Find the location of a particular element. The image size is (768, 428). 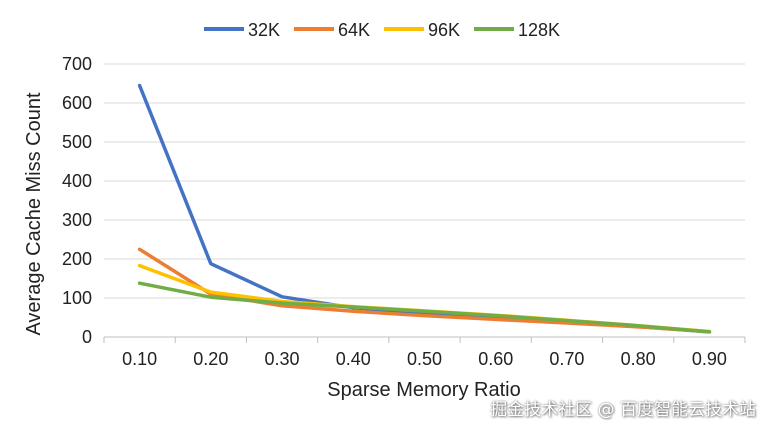

x-tick-label: 0.70 is located at coordinates (566, 359).